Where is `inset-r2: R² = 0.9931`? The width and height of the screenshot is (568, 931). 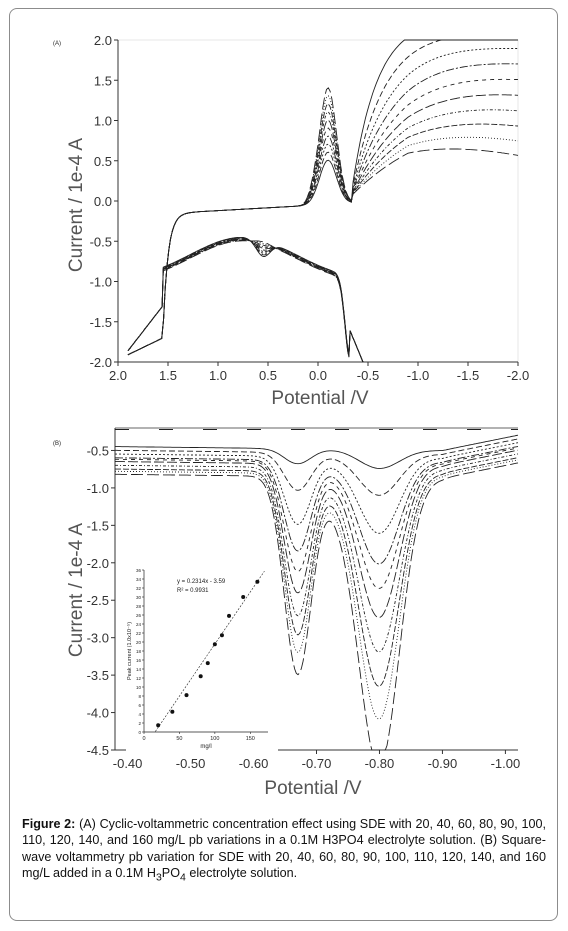
inset-r2: R² = 0.9931 is located at coordinates (193, 591).